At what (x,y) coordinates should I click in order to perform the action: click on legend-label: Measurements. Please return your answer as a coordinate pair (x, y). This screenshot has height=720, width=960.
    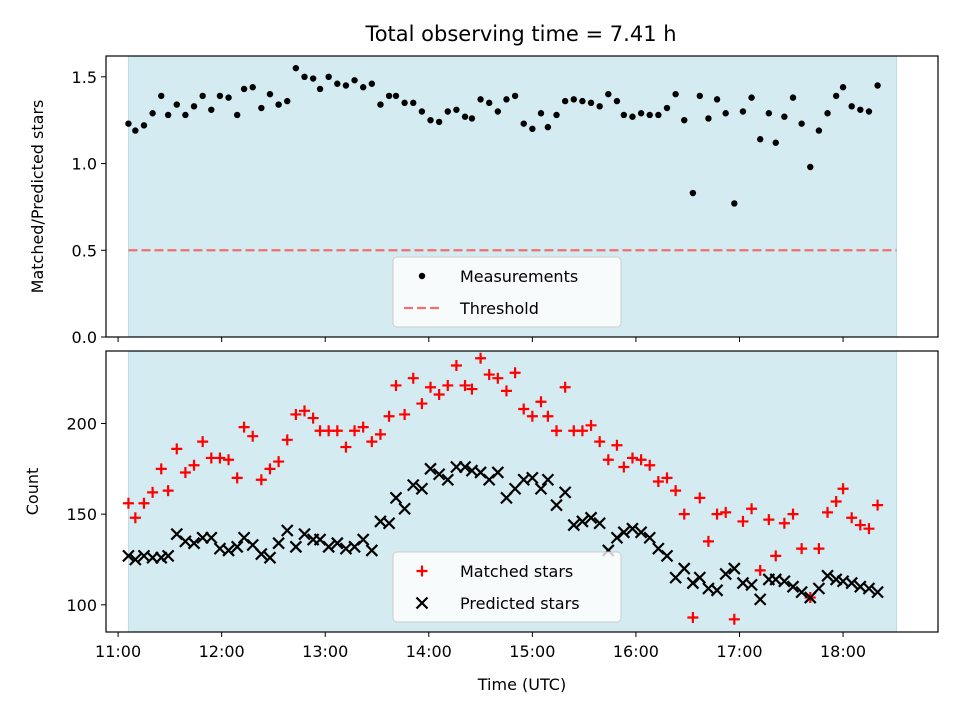
    Looking at the image, I should click on (519, 276).